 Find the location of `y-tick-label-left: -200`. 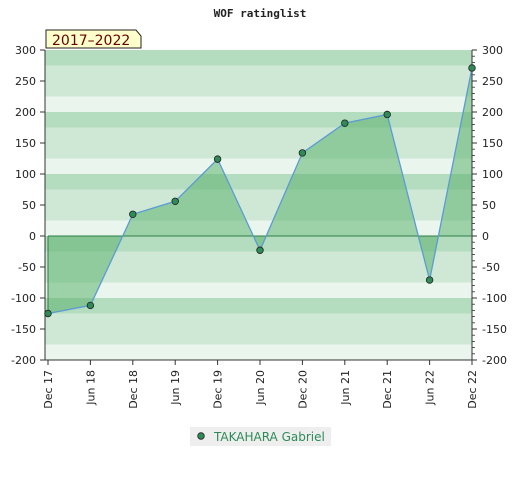

y-tick-label-left: -200 is located at coordinates (23, 360).